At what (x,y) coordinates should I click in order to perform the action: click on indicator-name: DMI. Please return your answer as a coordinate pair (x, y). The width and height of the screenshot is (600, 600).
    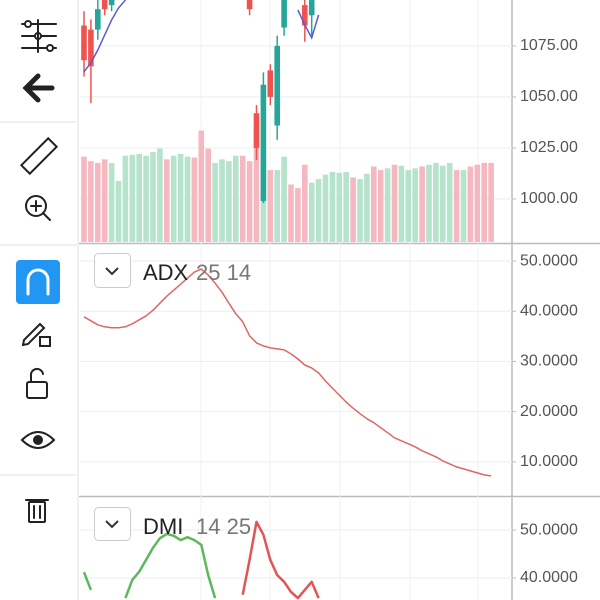
    Looking at the image, I should click on (163, 526).